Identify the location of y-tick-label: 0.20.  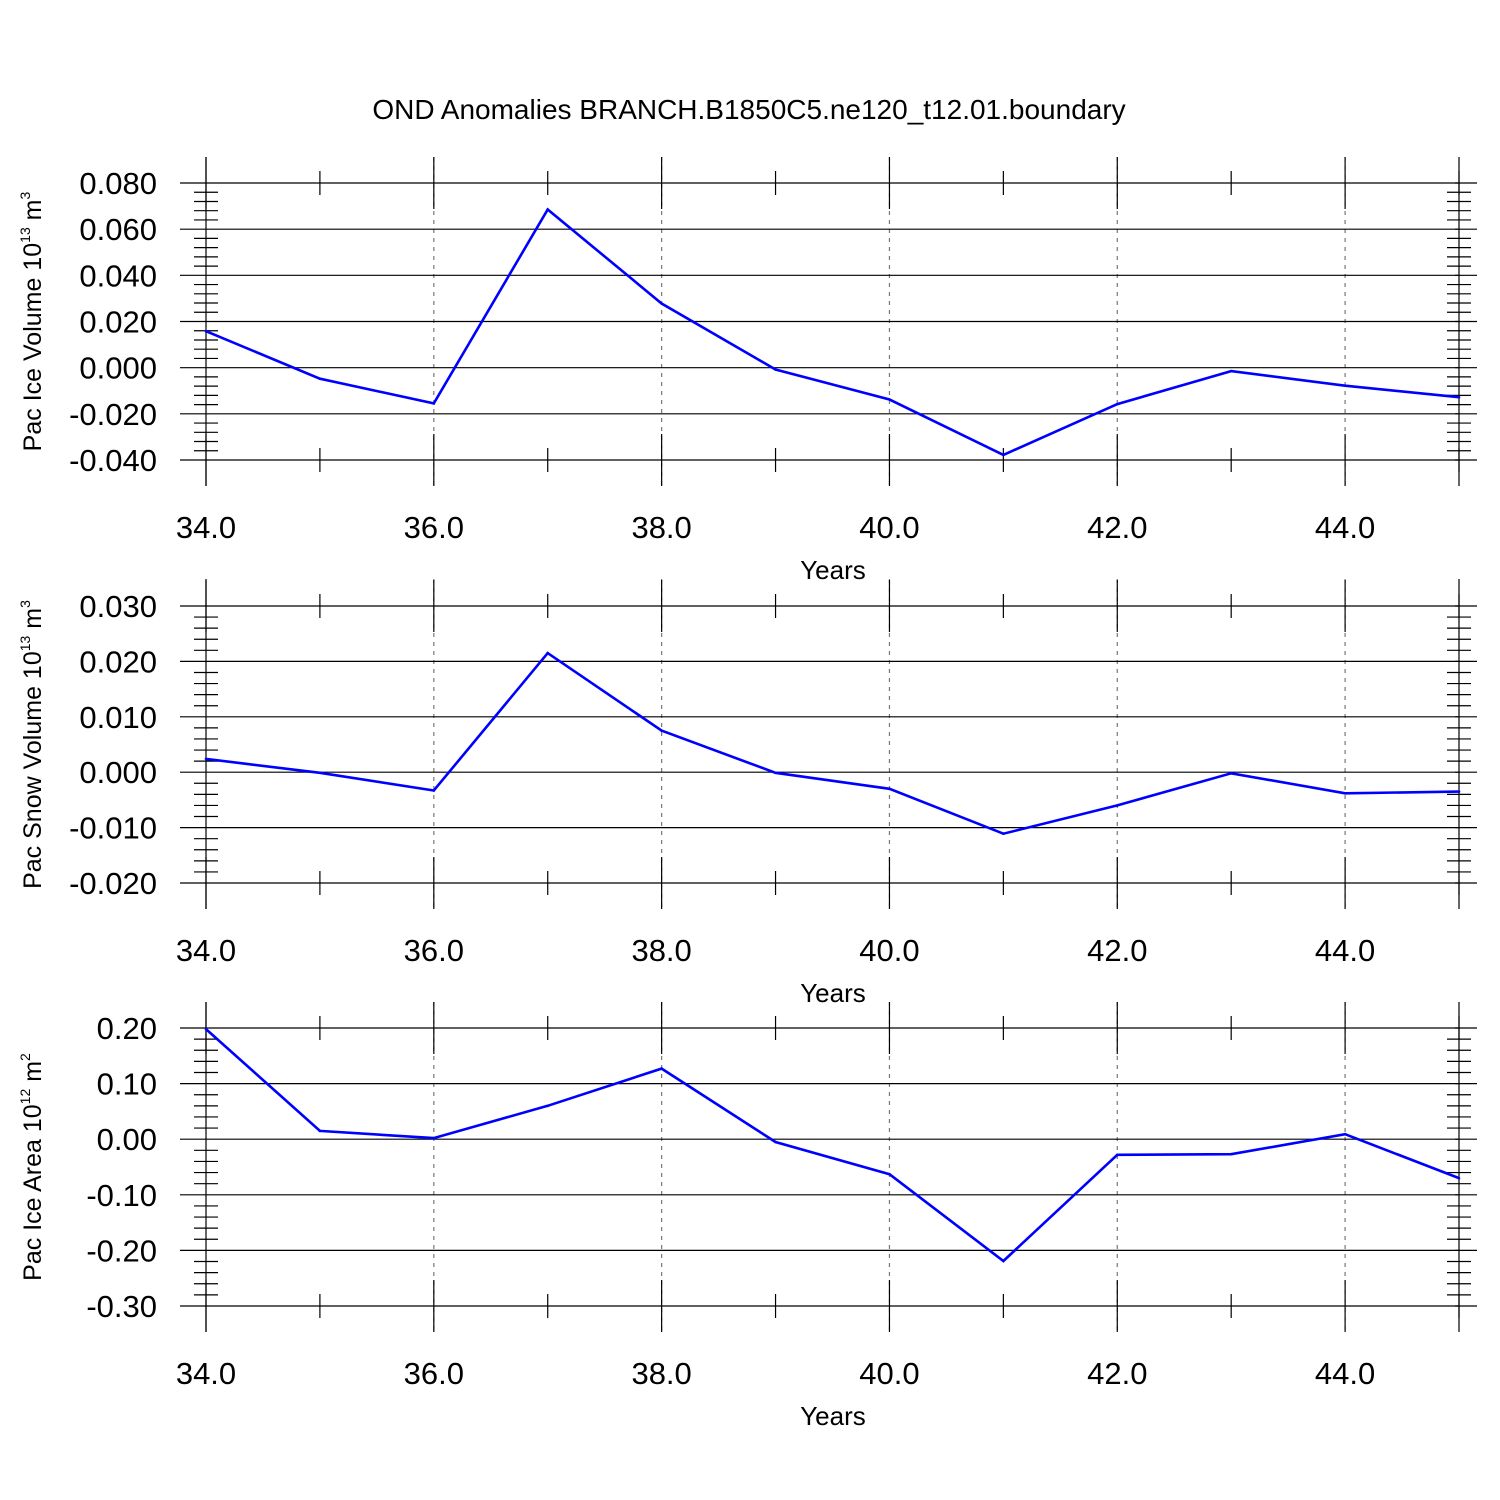
(127, 1028).